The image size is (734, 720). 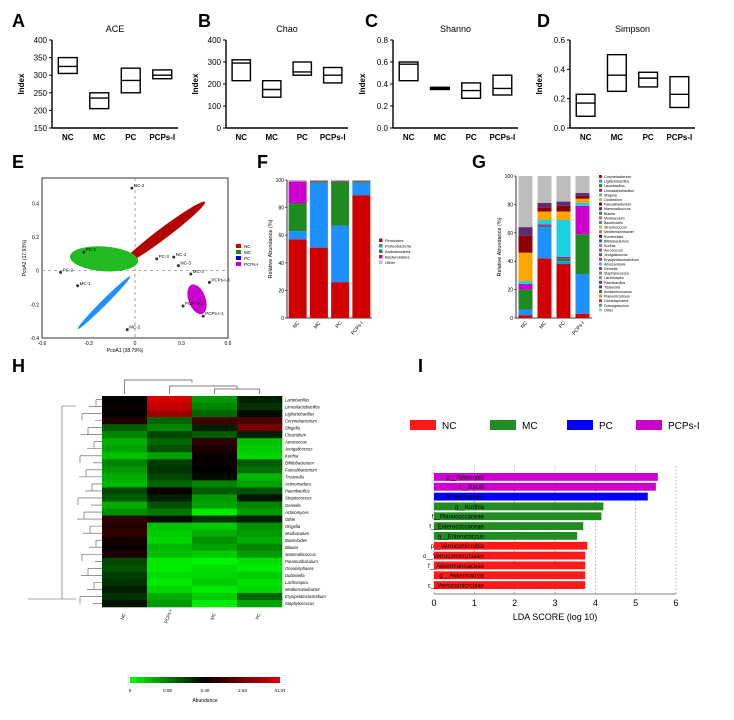 I want to click on row-dendrogram, so click(x=65, y=501).